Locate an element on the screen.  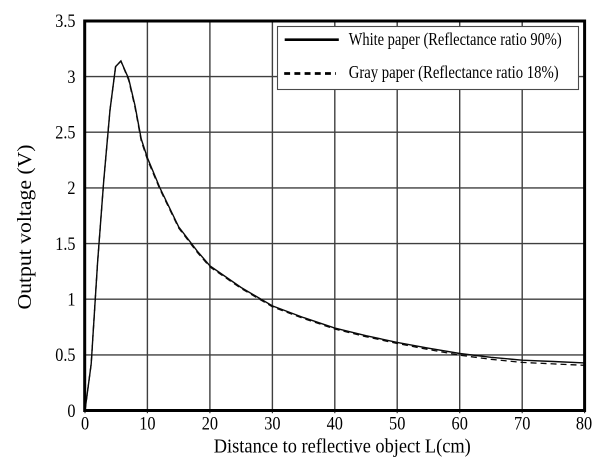
svg-text: 30 is located at coordinates (272, 424).